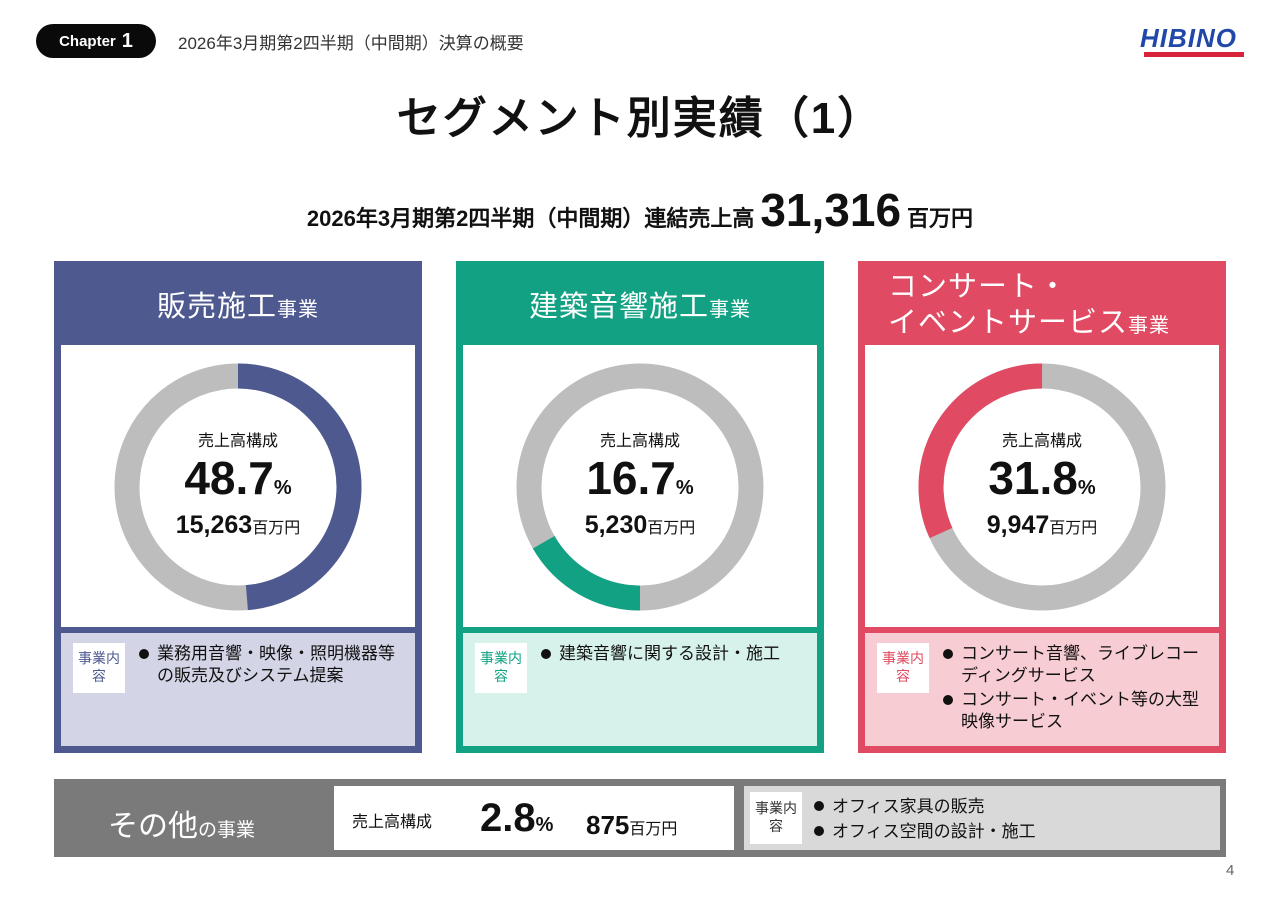 The height and width of the screenshot is (905, 1280). I want to click on business-description: 事業内容 業務用音響・映像・照明機器等の販売及びシステム提案, so click(238, 689).